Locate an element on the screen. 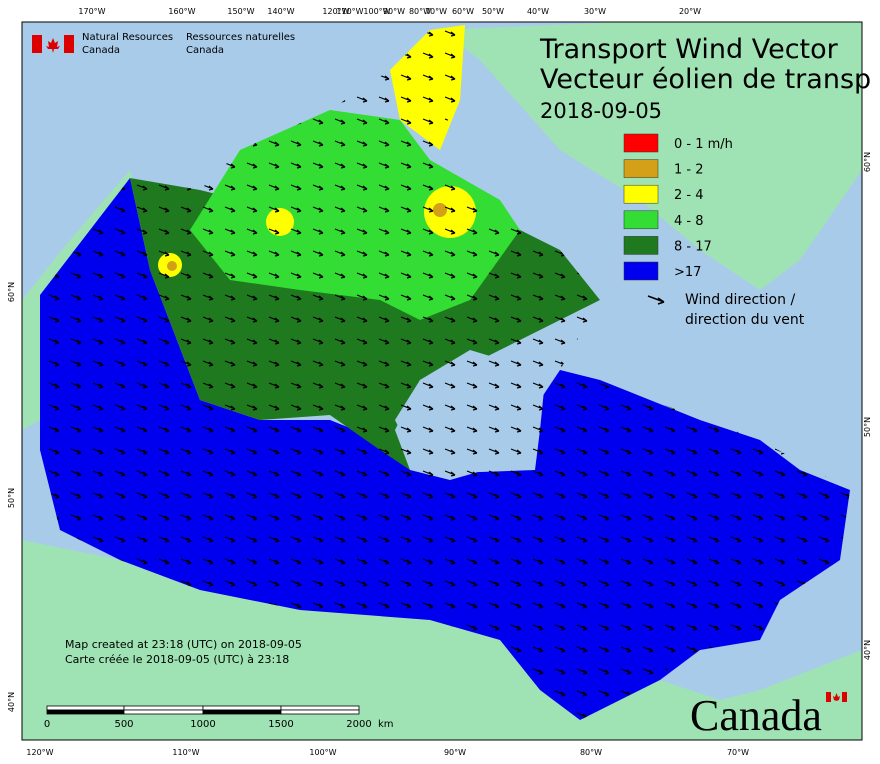  lon-label-bottom: 100°W is located at coordinates (322, 752).